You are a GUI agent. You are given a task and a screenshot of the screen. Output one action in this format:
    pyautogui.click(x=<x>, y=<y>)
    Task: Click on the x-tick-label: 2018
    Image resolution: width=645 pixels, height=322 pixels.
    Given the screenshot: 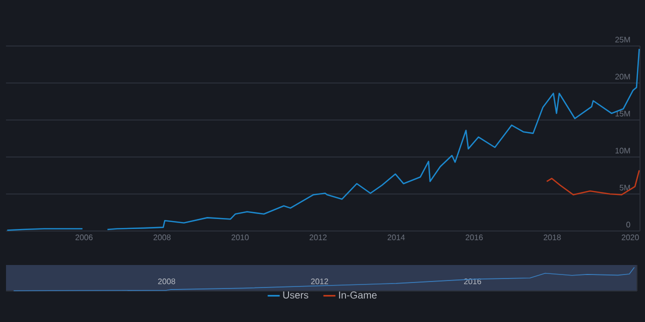 What is the action you would take?
    pyautogui.click(x=552, y=237)
    